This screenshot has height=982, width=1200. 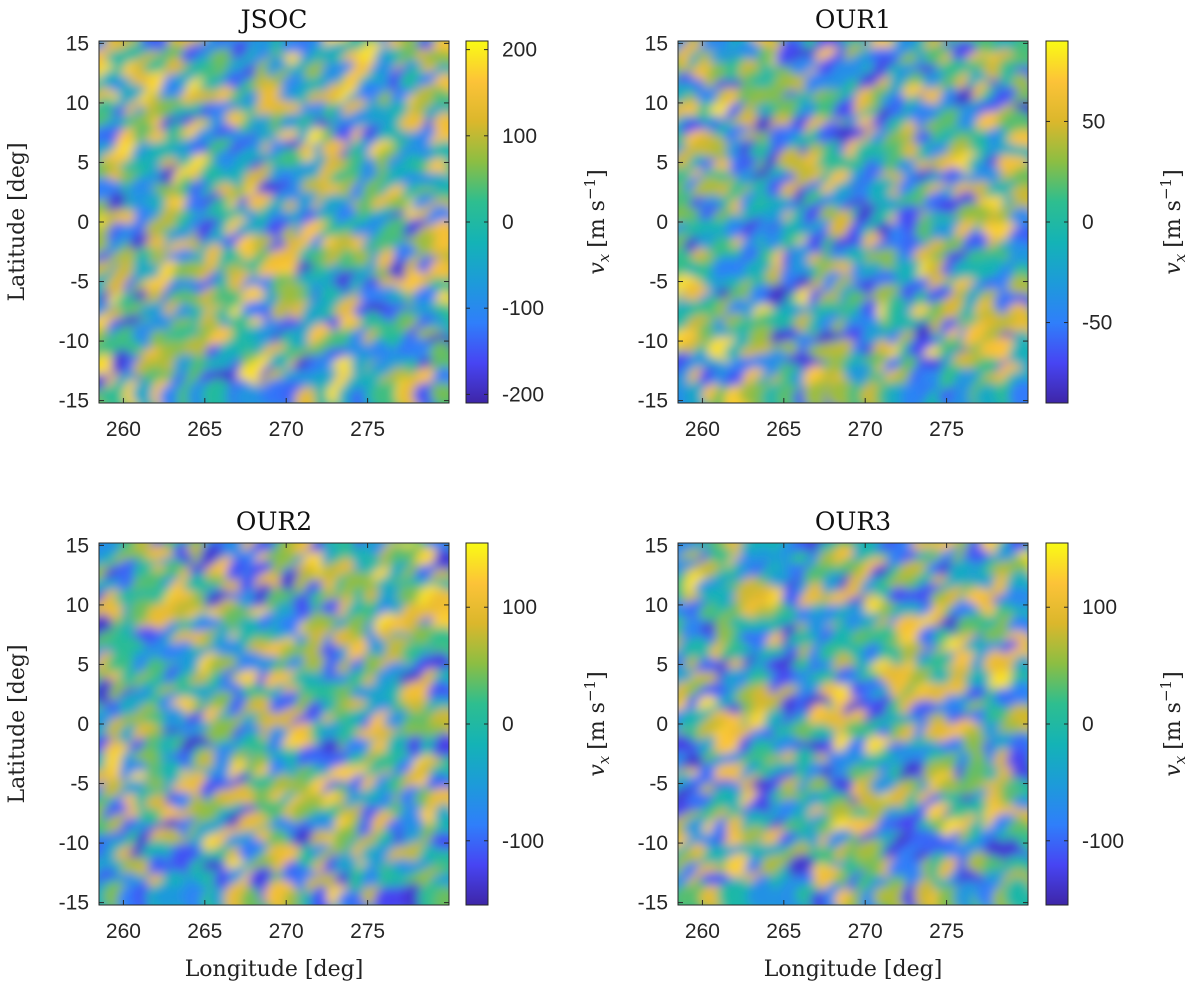 I want to click on colorbar-tick-label: 200, so click(x=519, y=50).